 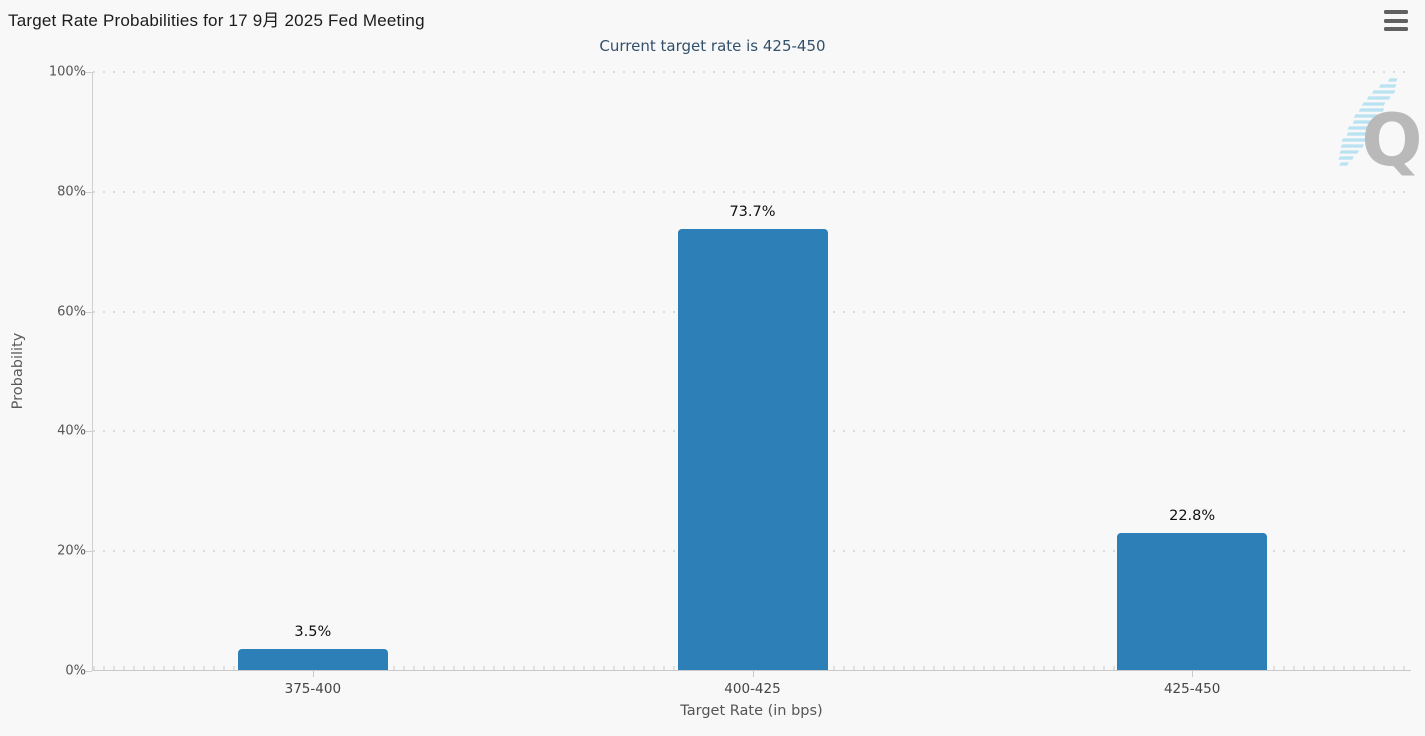 I want to click on x-axis-title: Target Rate (in bps), so click(x=751, y=711).